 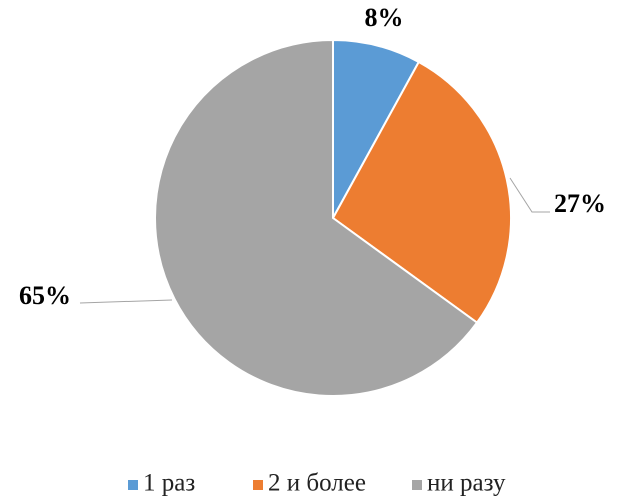 I want to click on data-label: 65%, so click(x=45, y=295).